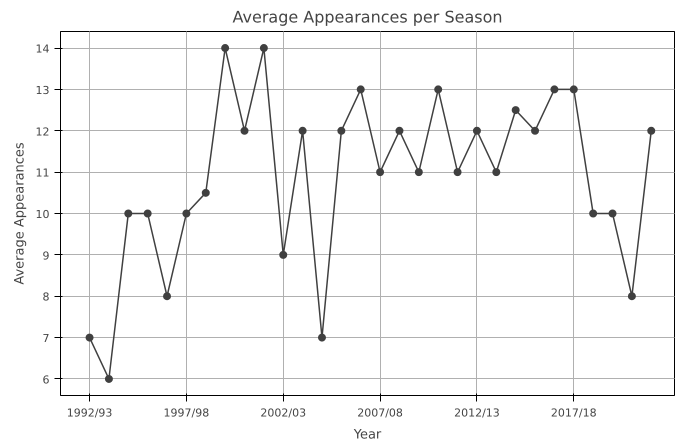 The height and width of the screenshot is (445, 679). Describe the element at coordinates (43, 173) in the screenshot. I see `y-tick-label: 11` at that location.